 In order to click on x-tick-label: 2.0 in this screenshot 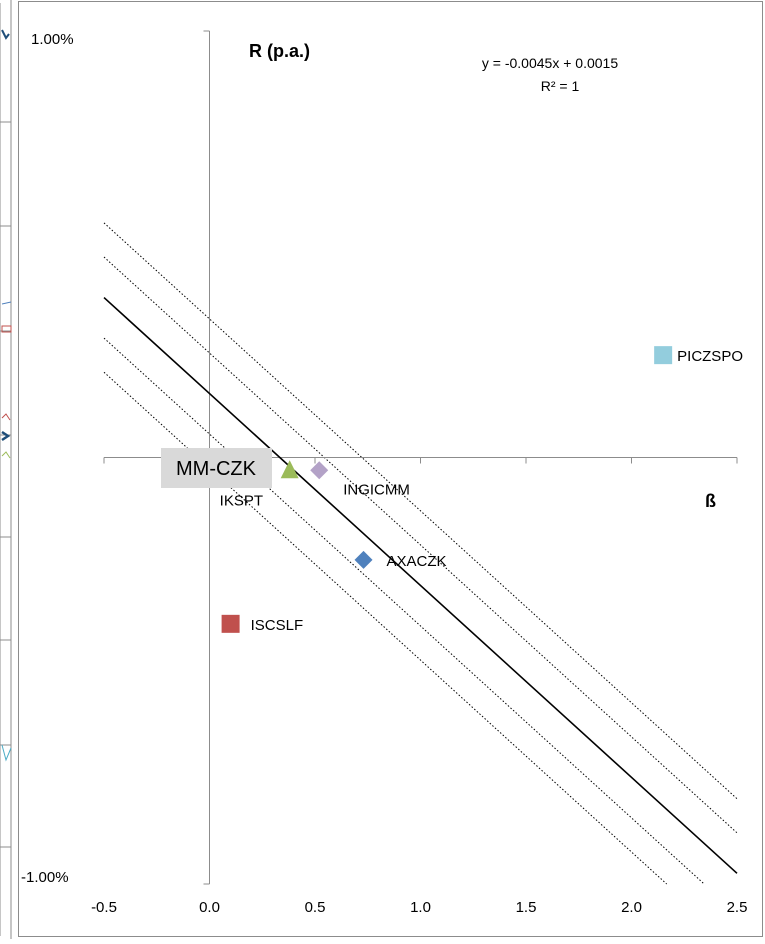, I will do `click(631, 907)`.